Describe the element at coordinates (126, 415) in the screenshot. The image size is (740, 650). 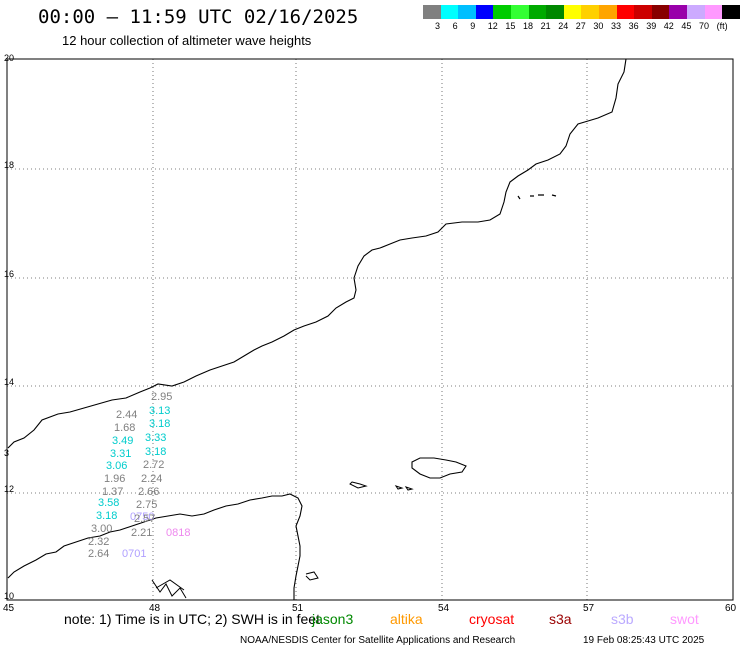
I see `wave-height-label: 2.44` at that location.